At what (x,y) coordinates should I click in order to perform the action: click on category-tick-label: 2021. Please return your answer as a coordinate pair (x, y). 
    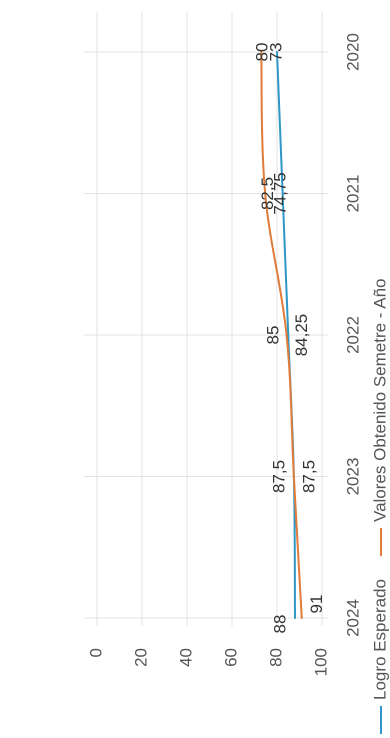
    Looking at the image, I should click on (352, 194).